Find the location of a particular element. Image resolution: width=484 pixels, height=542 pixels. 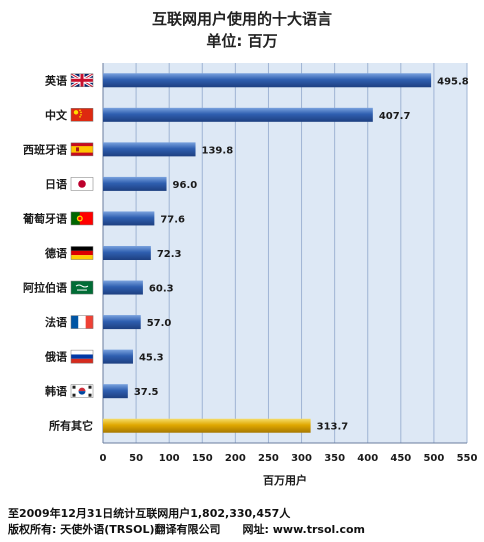

russia-flag-icon is located at coordinates (82, 356).